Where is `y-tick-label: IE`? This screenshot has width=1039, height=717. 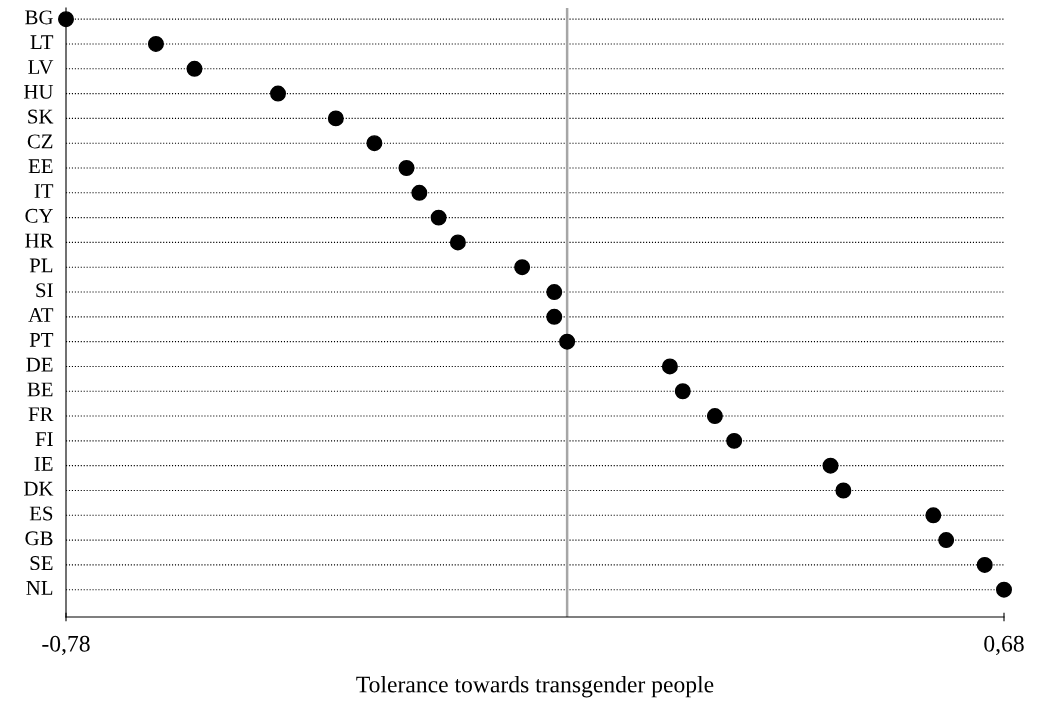 y-tick-label: IE is located at coordinates (43, 464).